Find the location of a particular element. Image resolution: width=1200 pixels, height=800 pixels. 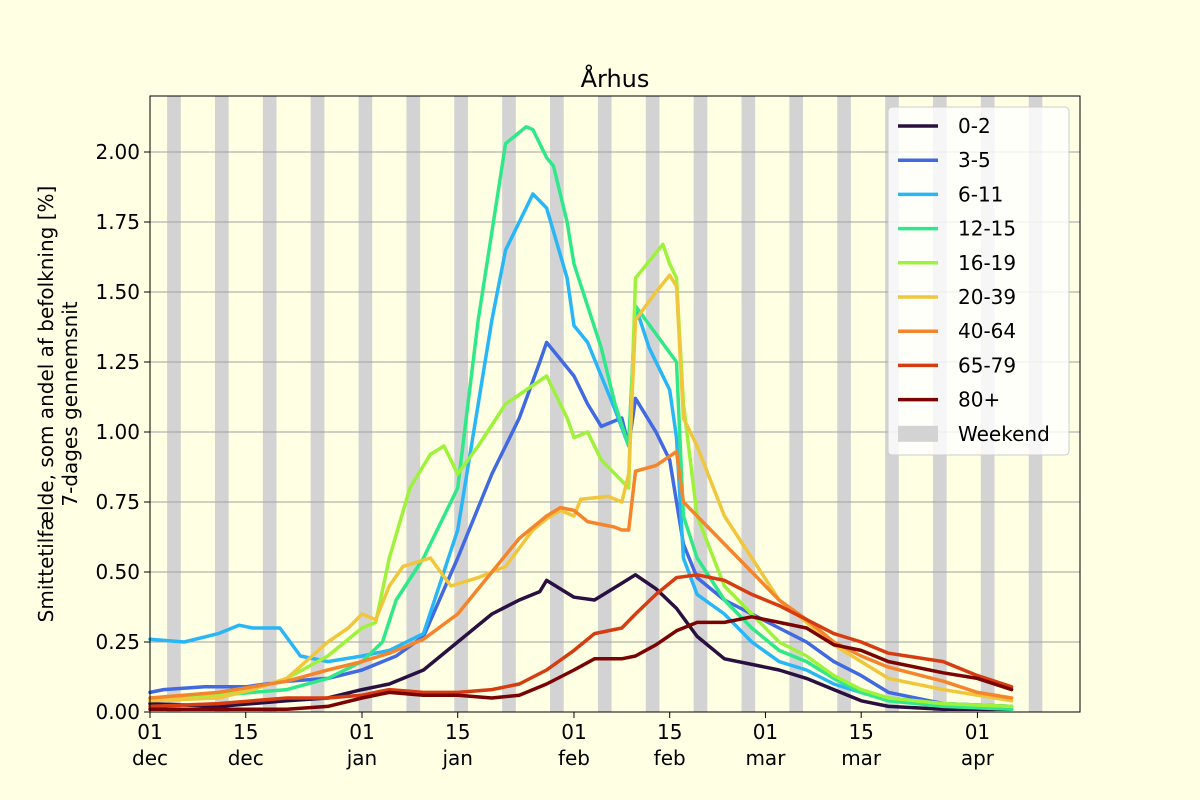

y-tick-label: 1.00 is located at coordinates (117, 432).